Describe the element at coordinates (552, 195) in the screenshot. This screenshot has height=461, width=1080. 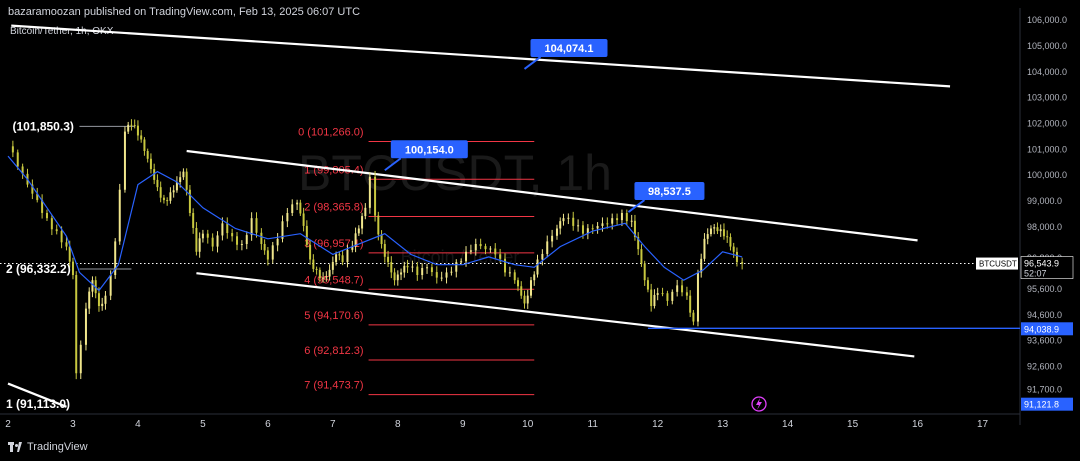
I see `channel-upper` at that location.